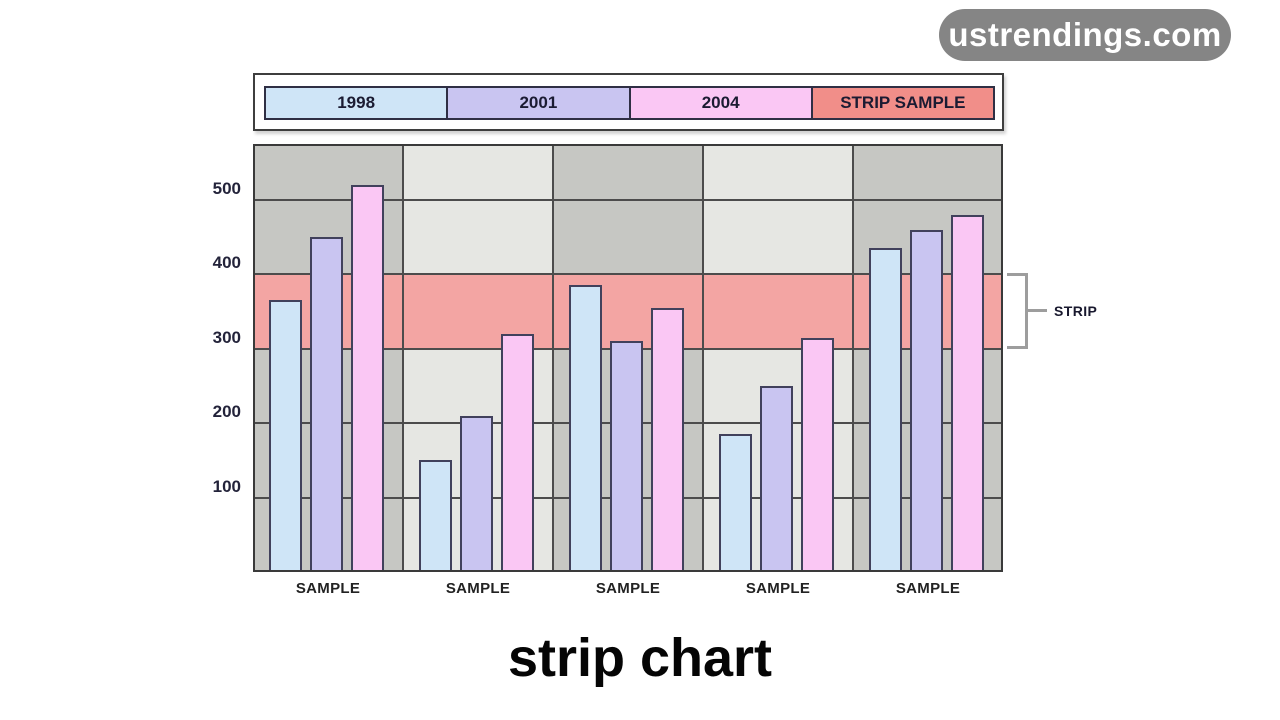 The width and height of the screenshot is (1280, 720). Describe the element at coordinates (1017, 274) in the screenshot. I see `strip-bracket-top-tick` at that location.